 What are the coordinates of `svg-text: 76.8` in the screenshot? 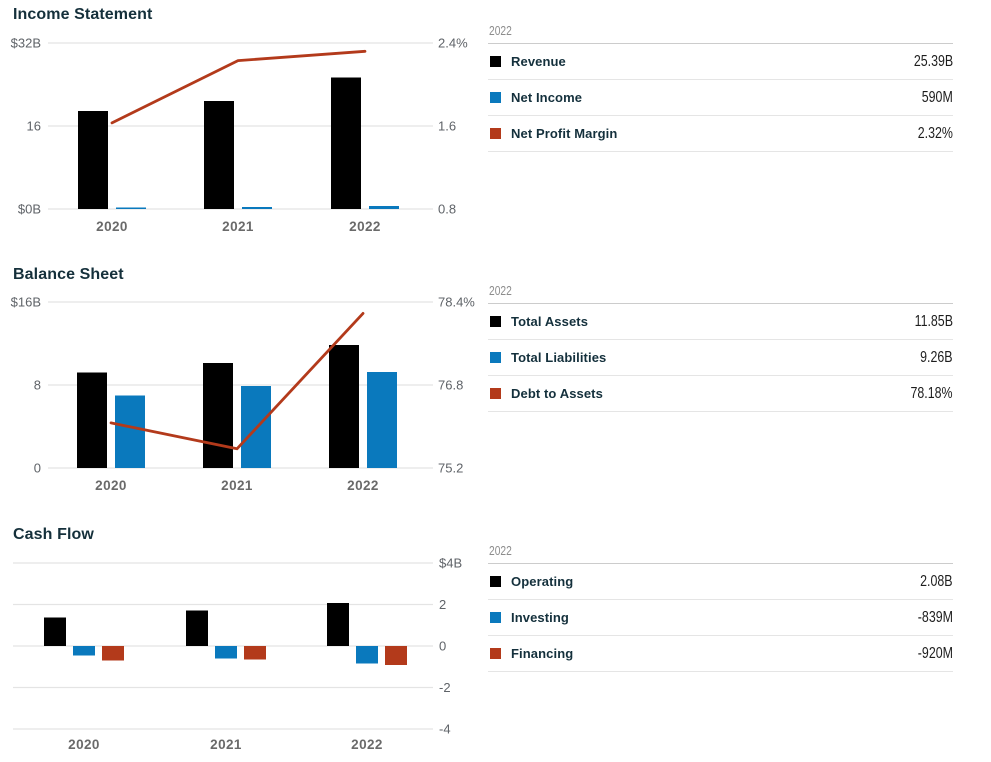 It's located at (450, 385).